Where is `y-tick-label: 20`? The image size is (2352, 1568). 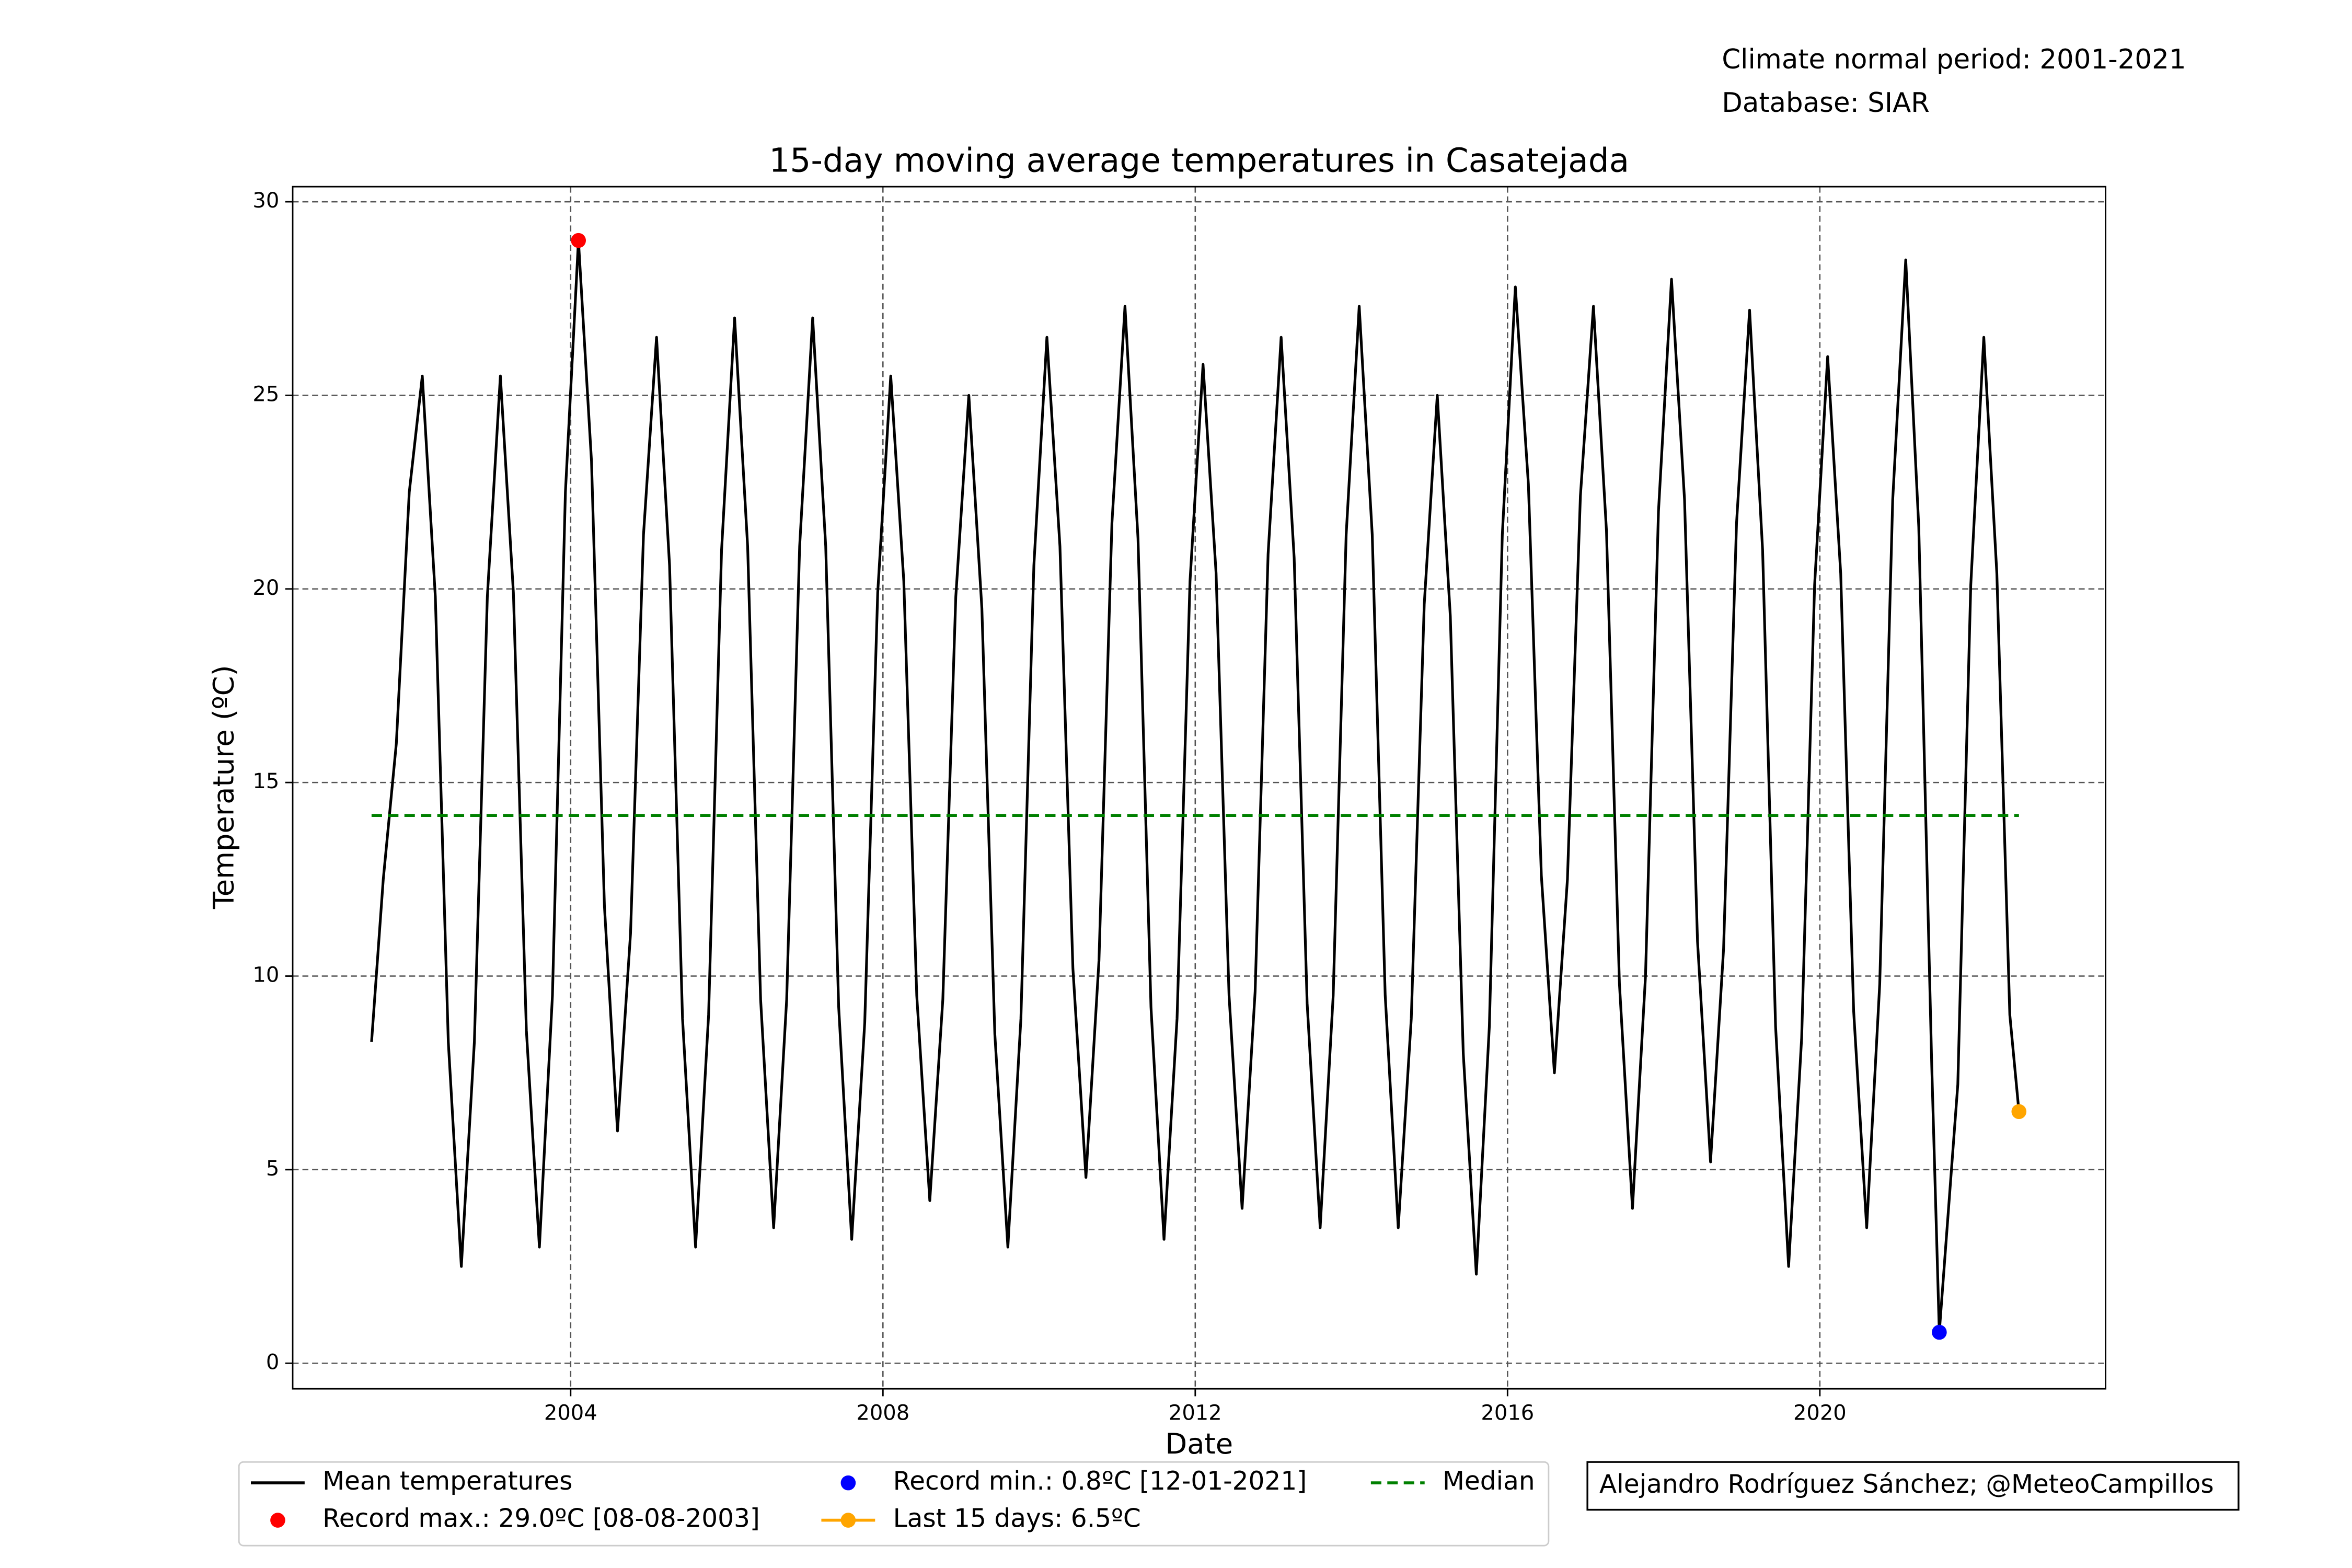 y-tick-label: 20 is located at coordinates (265, 588).